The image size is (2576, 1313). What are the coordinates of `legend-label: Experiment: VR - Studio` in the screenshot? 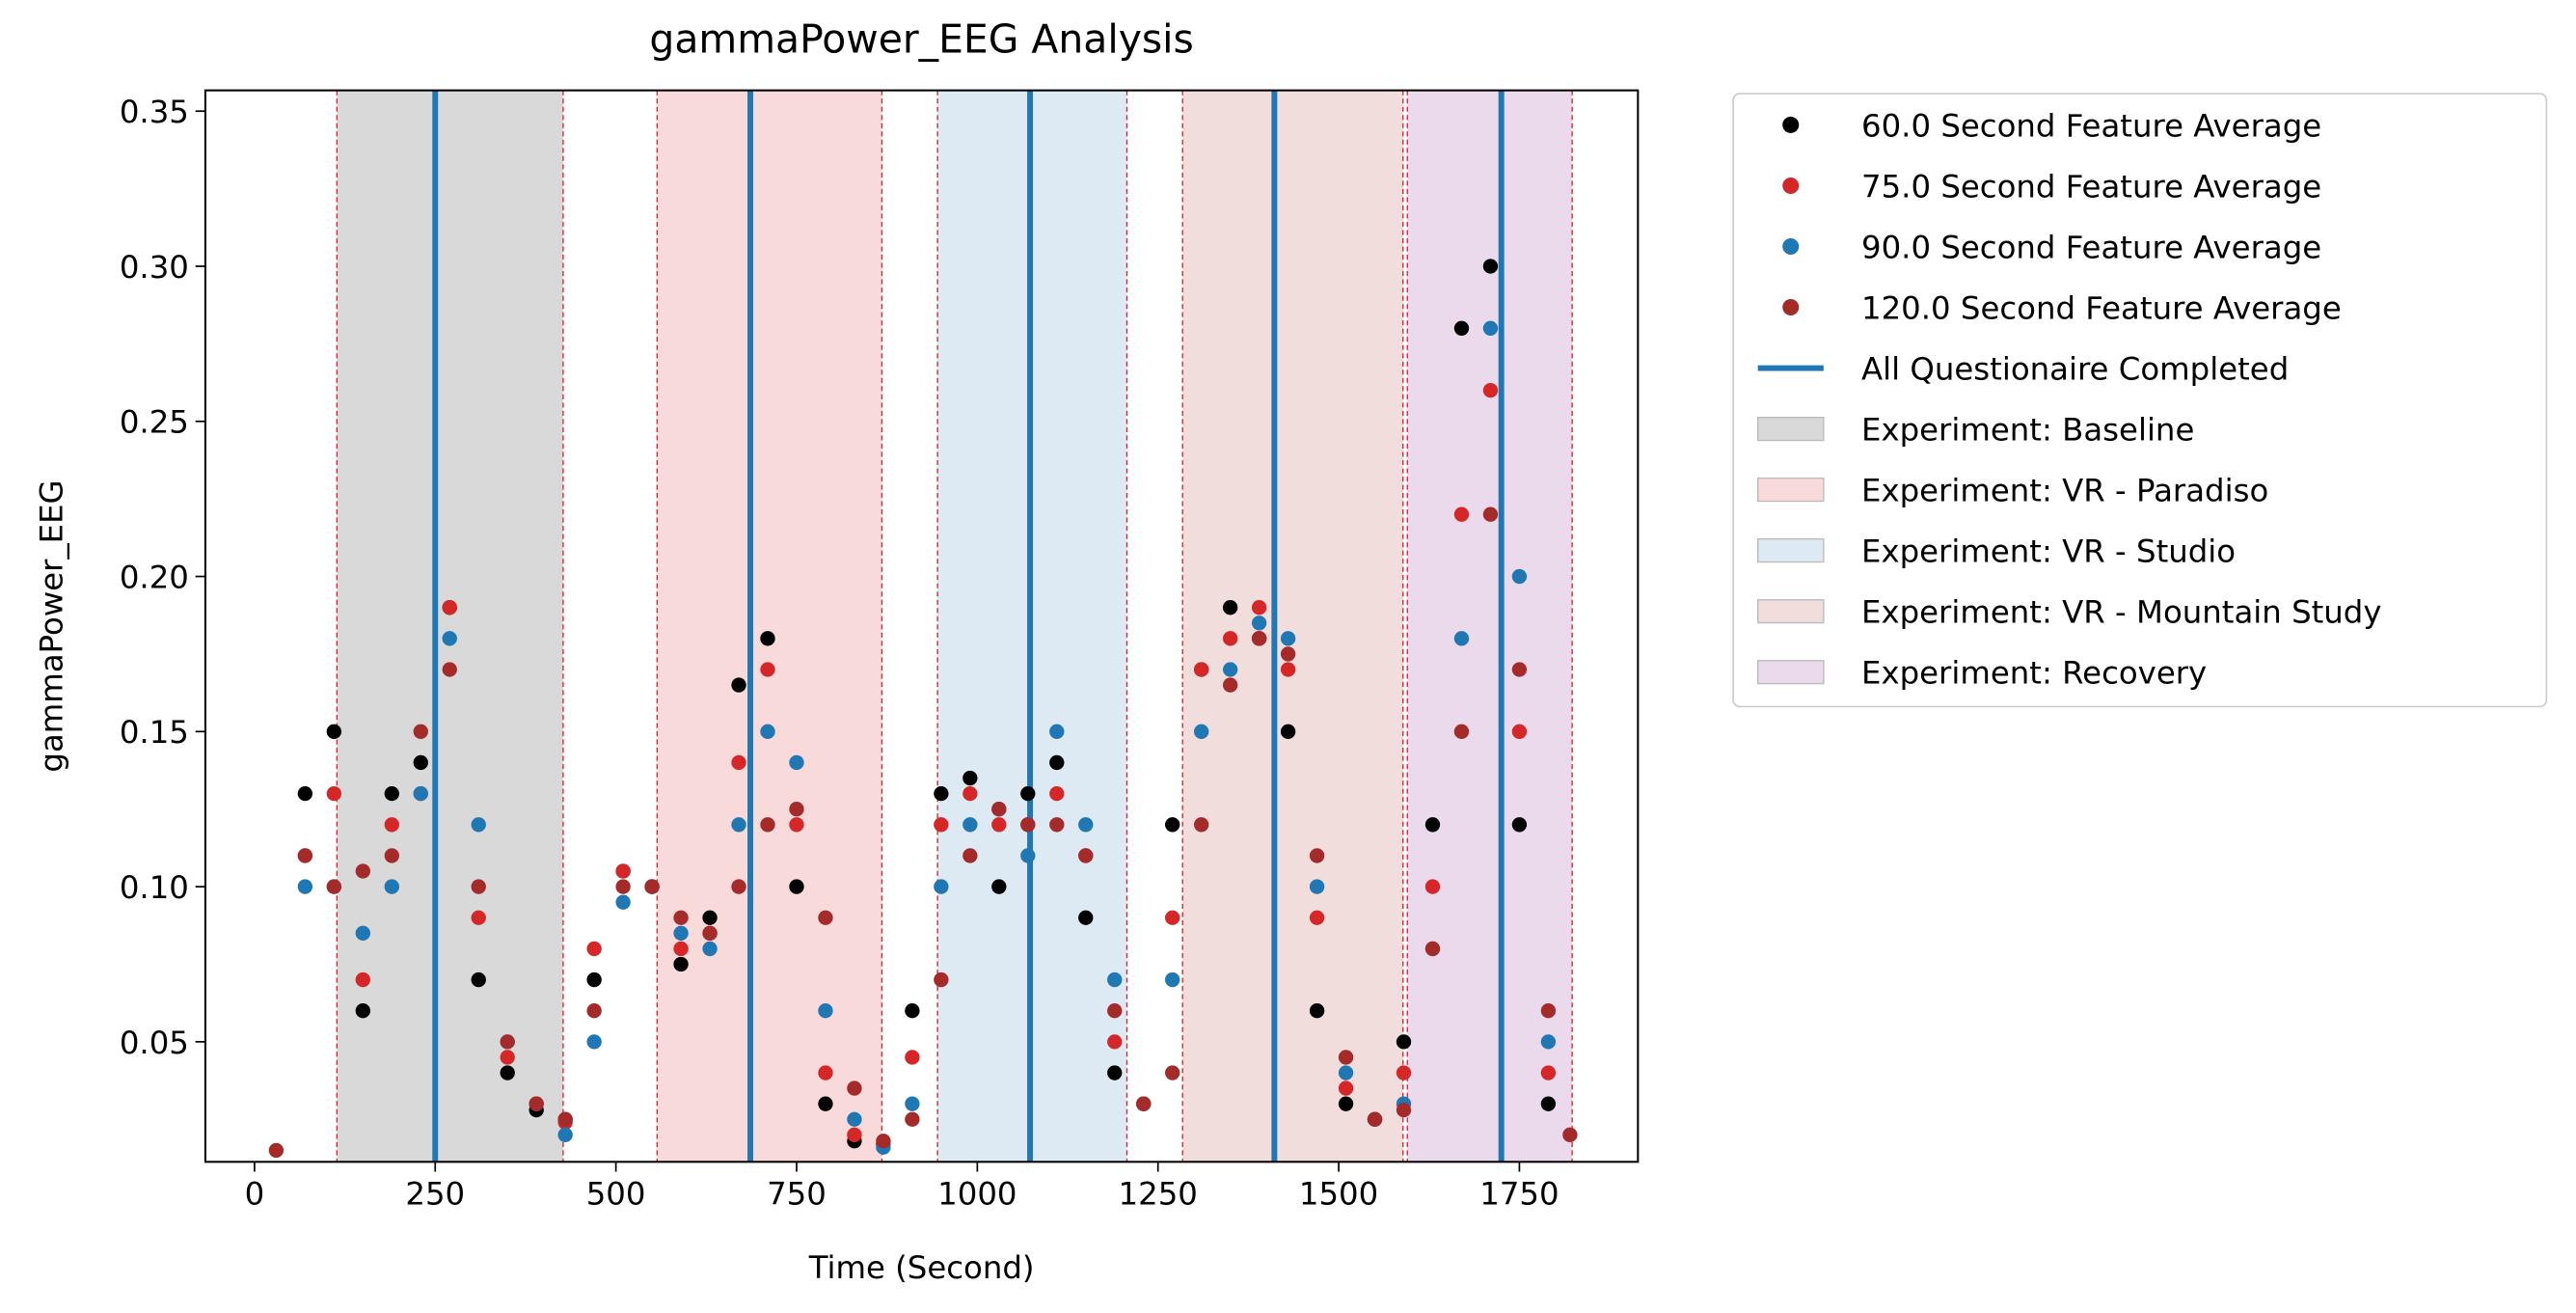 It's located at (2048, 551).